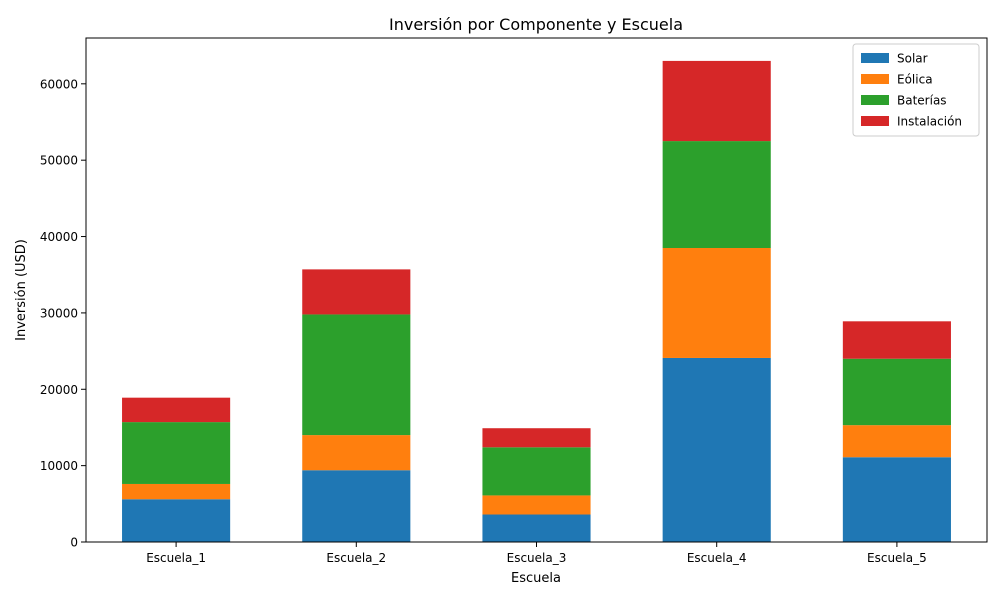 Image resolution: width=1000 pixels, height=604 pixels. What do you see at coordinates (59, 390) in the screenshot?
I see `y-tick-label: 20000` at bounding box center [59, 390].